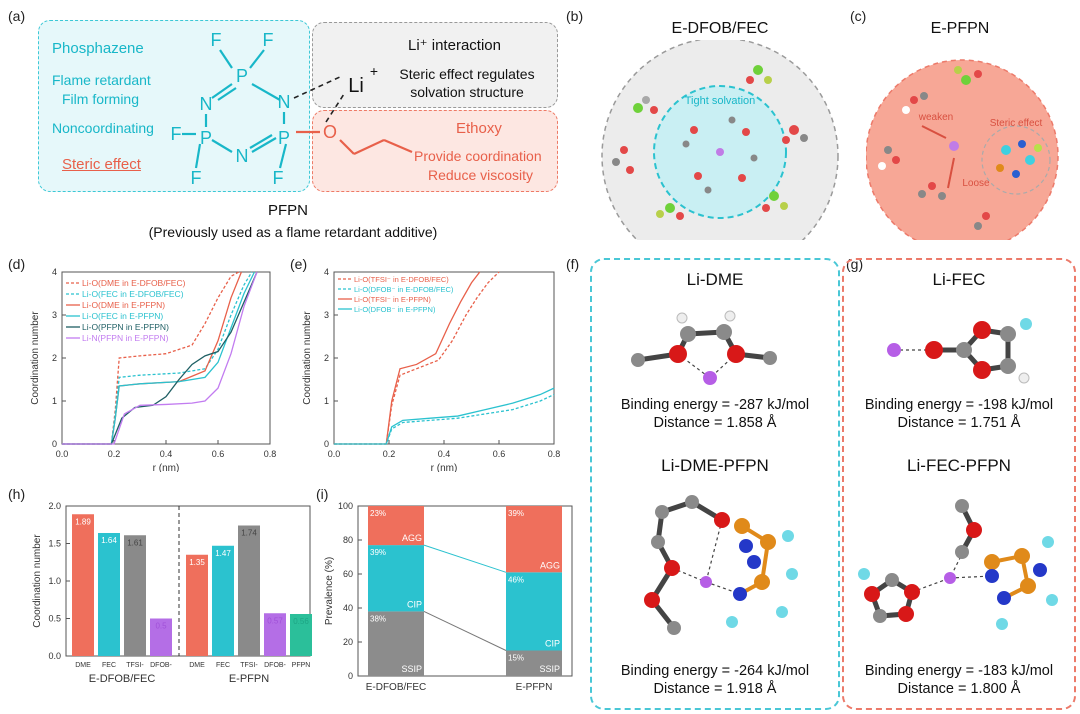  Describe the element at coordinates (83, 521) in the screenshot. I see `bar-value-label: 1.89` at that location.